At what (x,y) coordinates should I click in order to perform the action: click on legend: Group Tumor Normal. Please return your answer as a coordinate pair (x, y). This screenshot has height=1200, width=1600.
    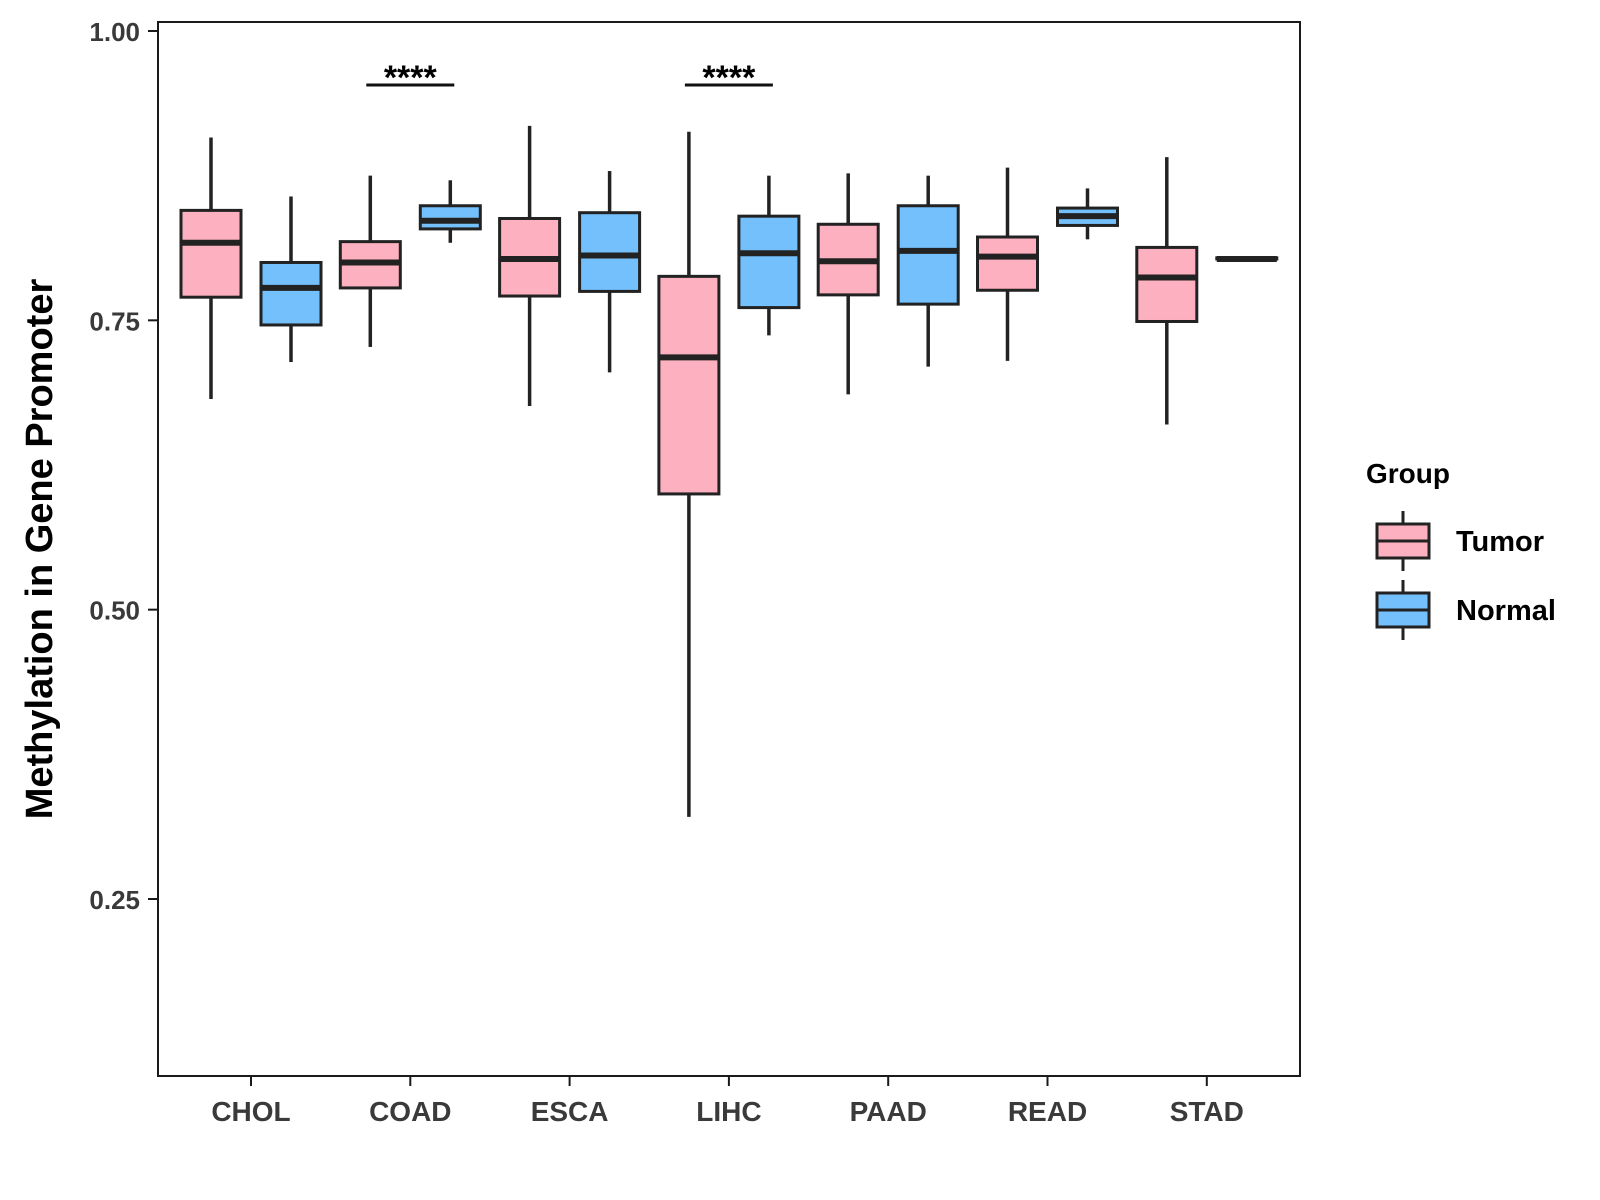
    Looking at the image, I should click on (1461, 549).